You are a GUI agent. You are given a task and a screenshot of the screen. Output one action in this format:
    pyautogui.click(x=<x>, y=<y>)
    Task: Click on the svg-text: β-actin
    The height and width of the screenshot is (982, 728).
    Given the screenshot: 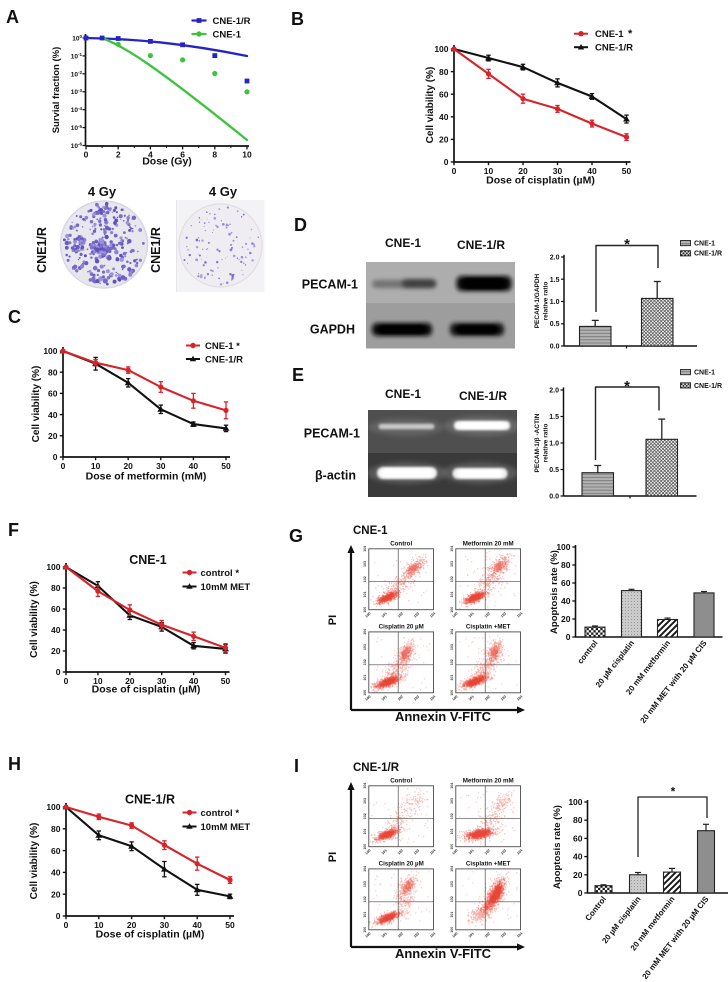 What is the action you would take?
    pyautogui.click(x=335, y=476)
    